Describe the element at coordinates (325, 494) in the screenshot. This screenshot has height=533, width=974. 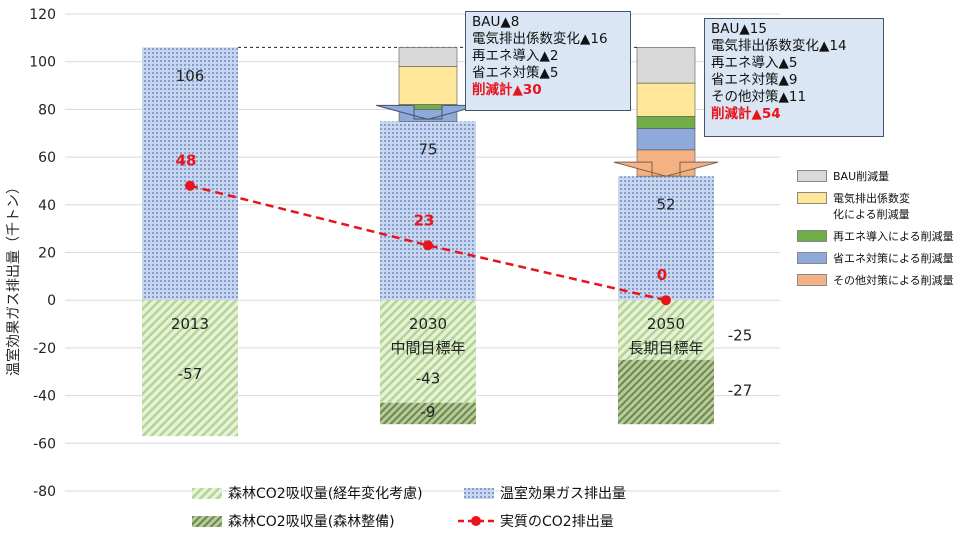
I see `legend-label: 森林CO2吸収量(経年変化考慮)` at that location.